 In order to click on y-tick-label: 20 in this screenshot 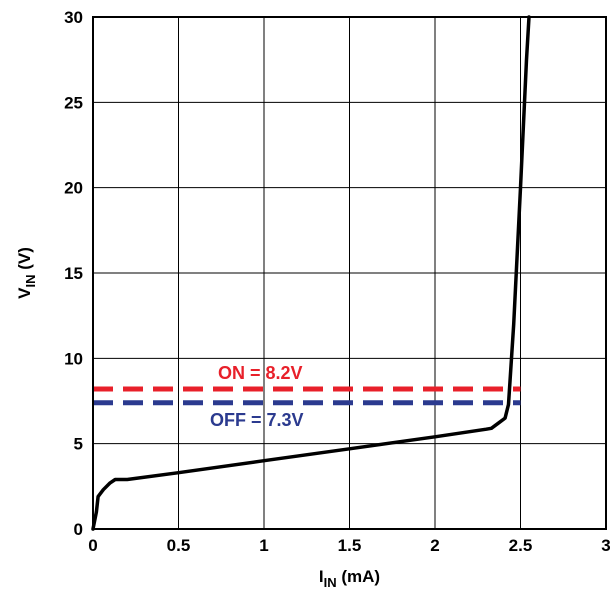, I will do `click(73, 188)`.